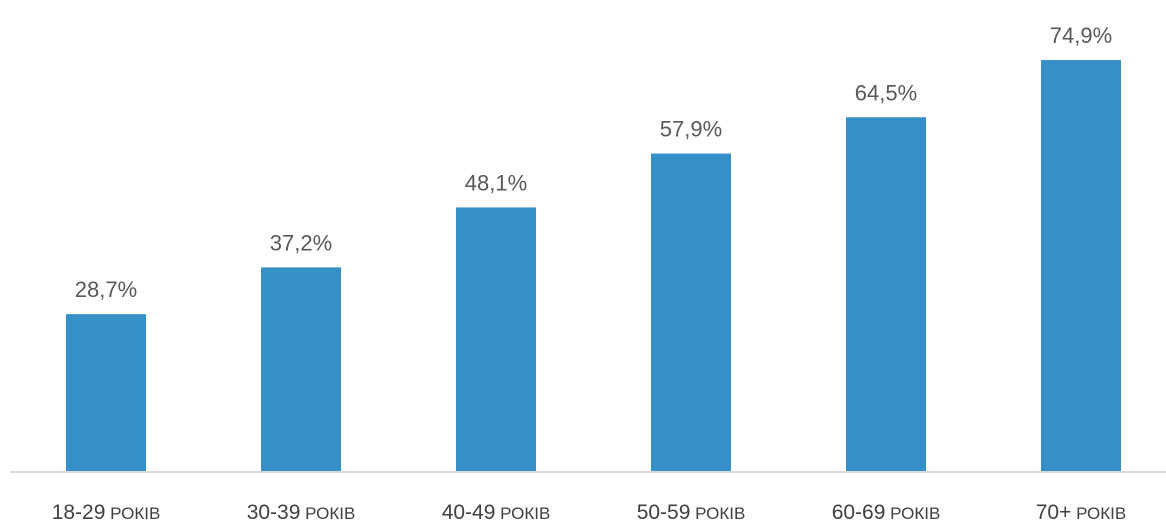  What do you see at coordinates (664, 512) in the screenshot?
I see `category-range-3: 50-59` at bounding box center [664, 512].